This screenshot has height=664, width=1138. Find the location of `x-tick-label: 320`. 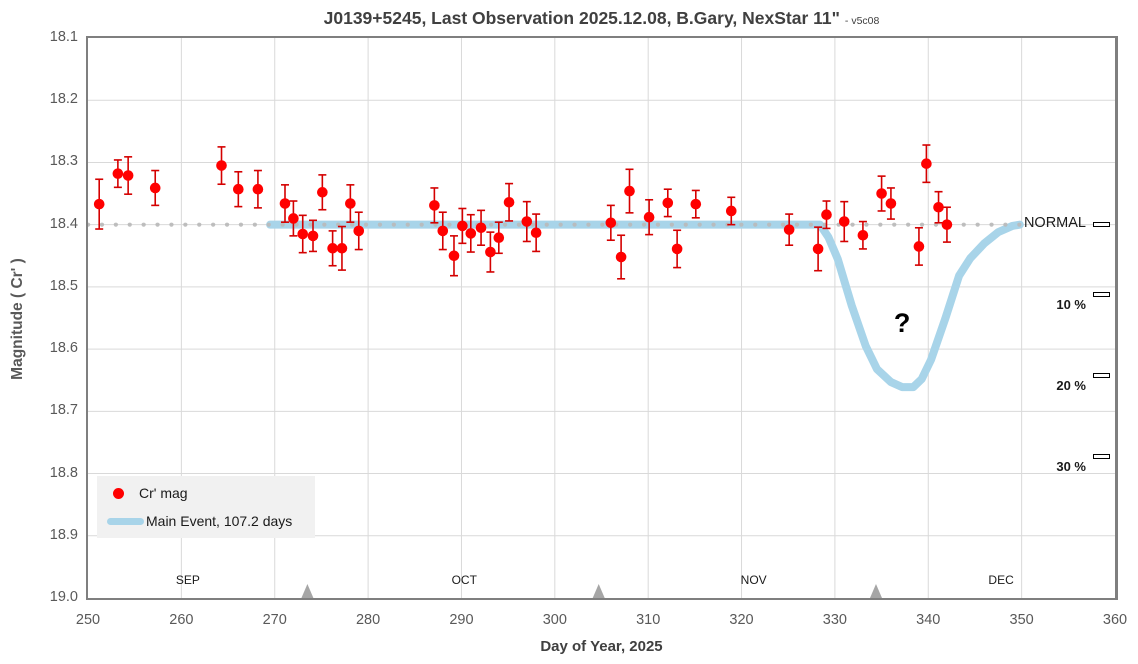

x-tick-label: 320 is located at coordinates (741, 620).